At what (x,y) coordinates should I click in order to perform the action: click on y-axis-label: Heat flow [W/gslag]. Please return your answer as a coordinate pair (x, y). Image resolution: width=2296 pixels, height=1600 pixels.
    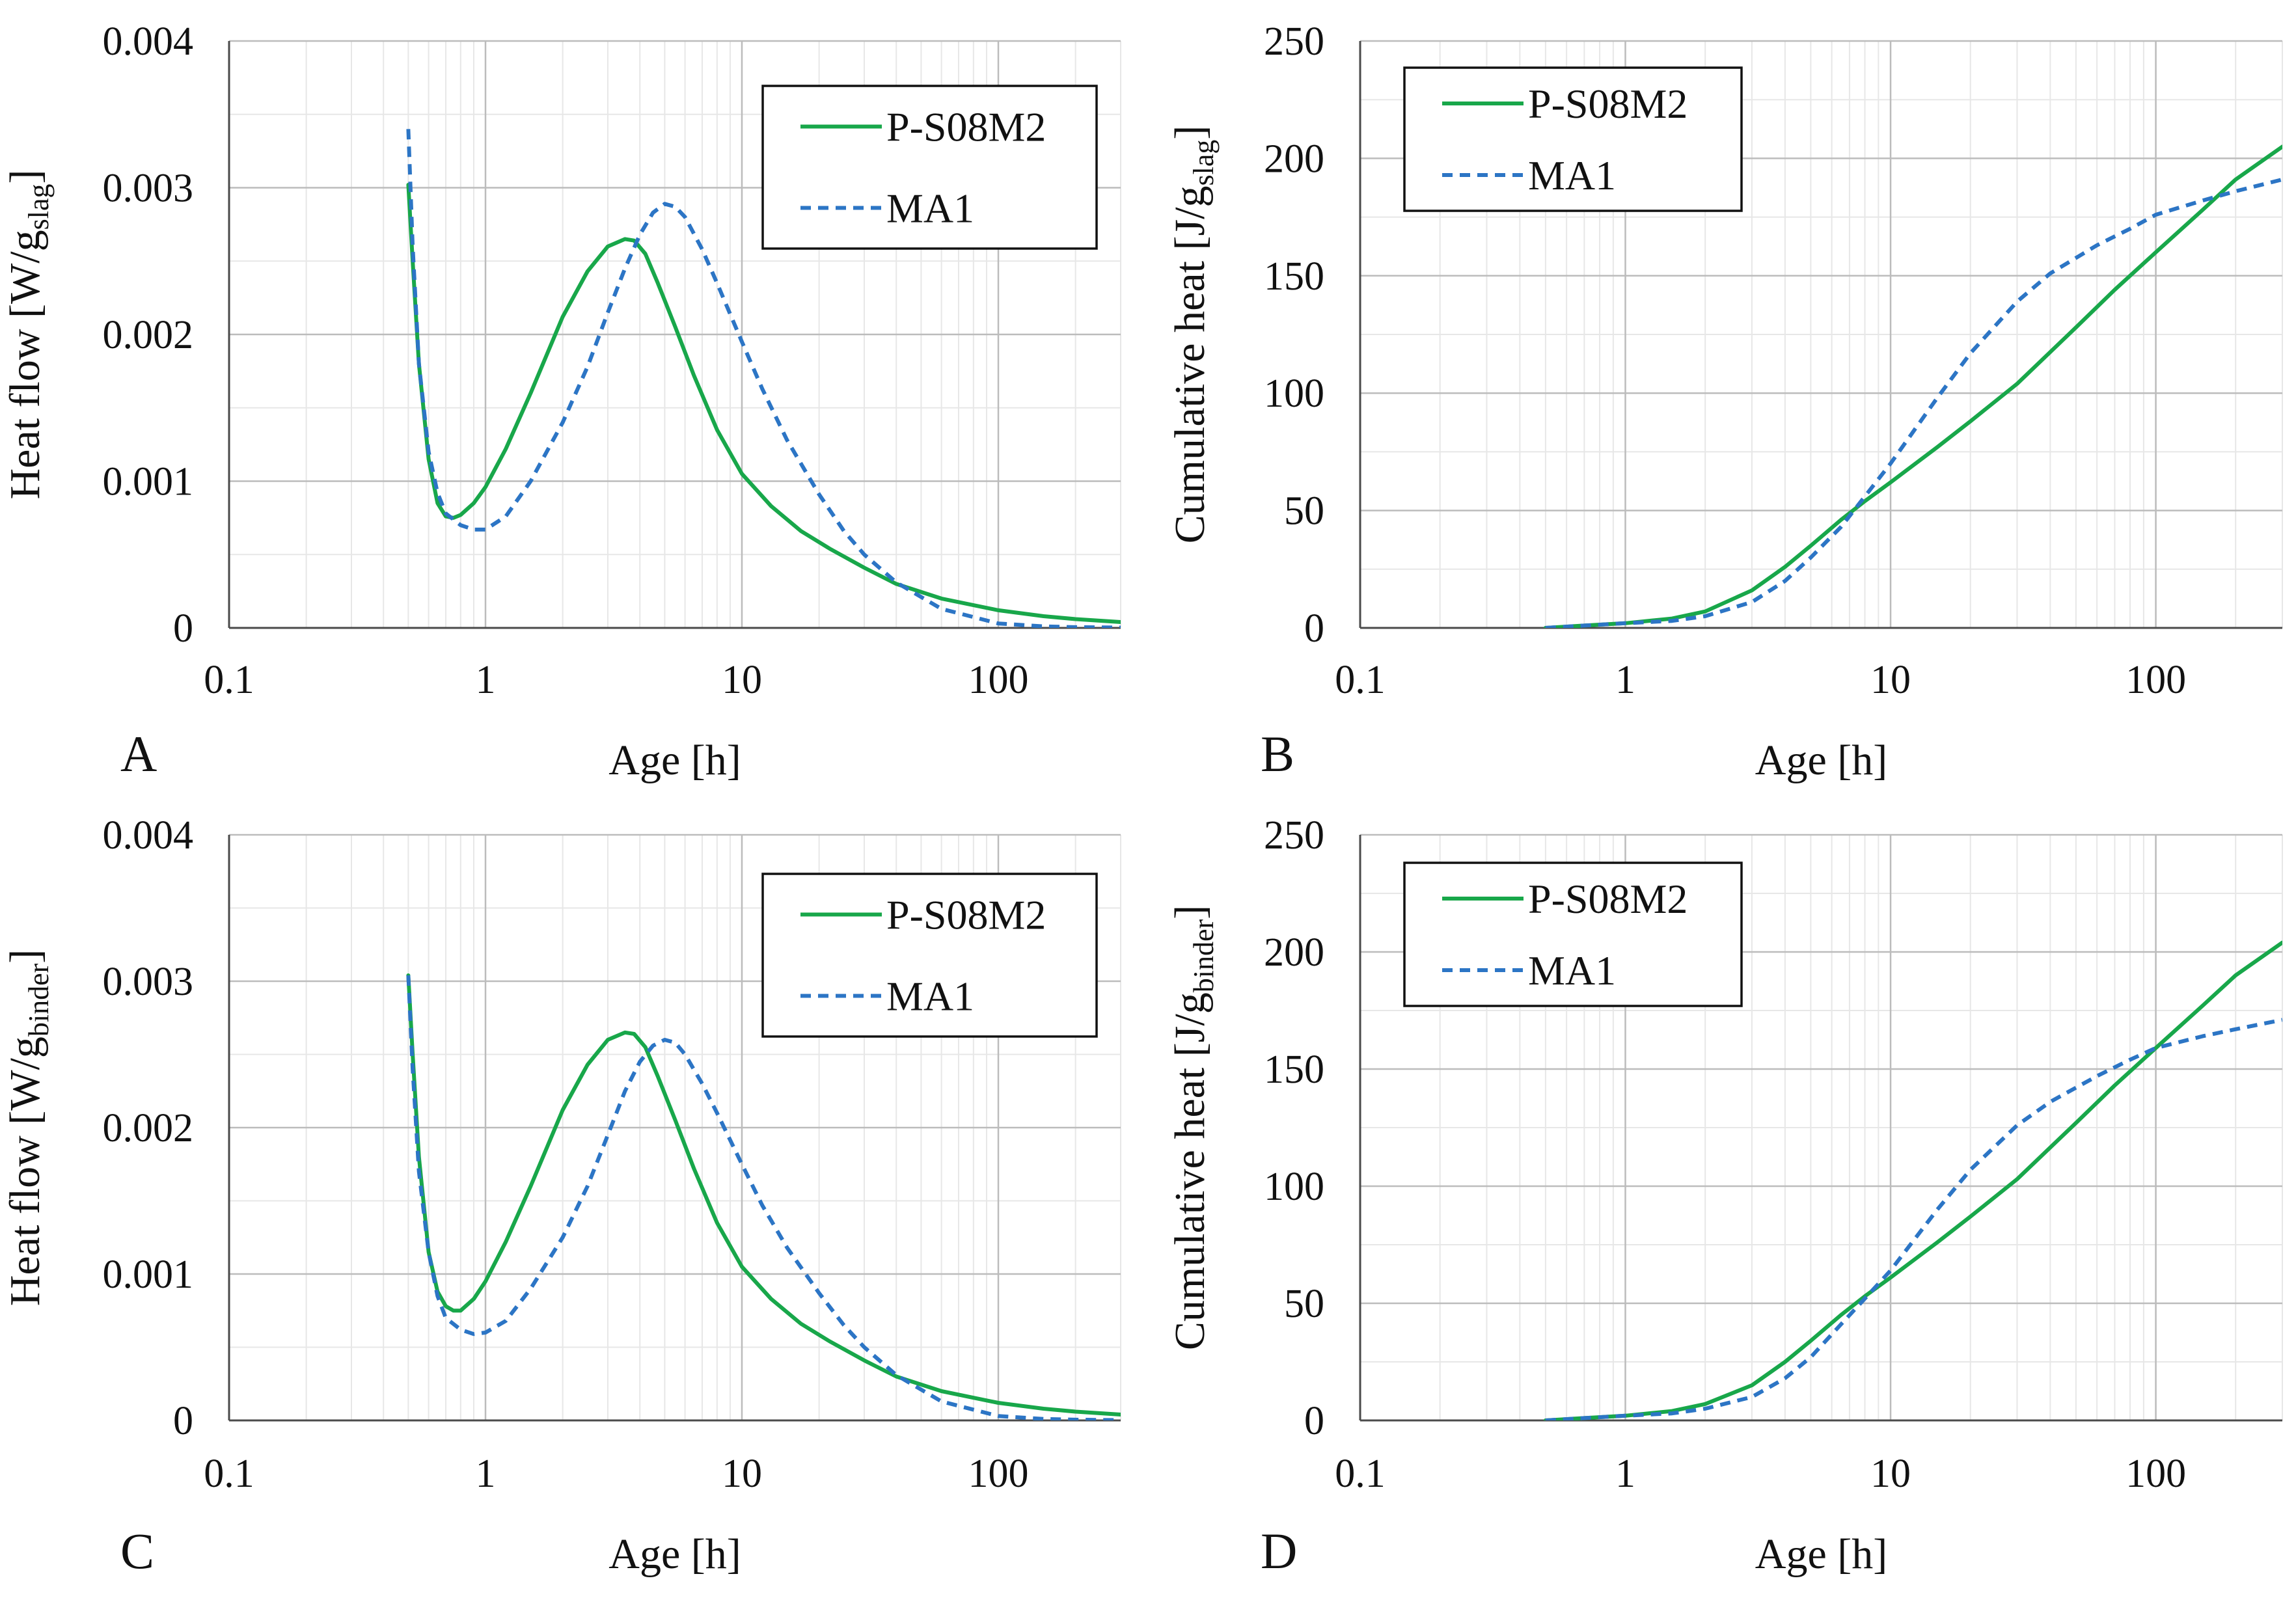
    Looking at the image, I should click on (28, 334).